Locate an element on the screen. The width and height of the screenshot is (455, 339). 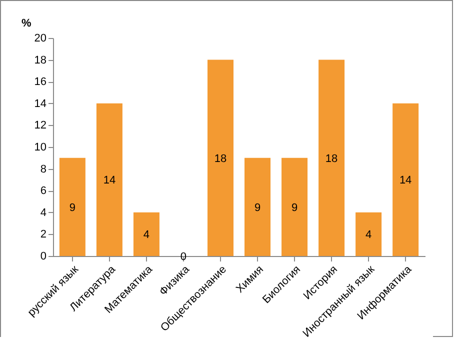
data-label: 0 is located at coordinates (183, 257).